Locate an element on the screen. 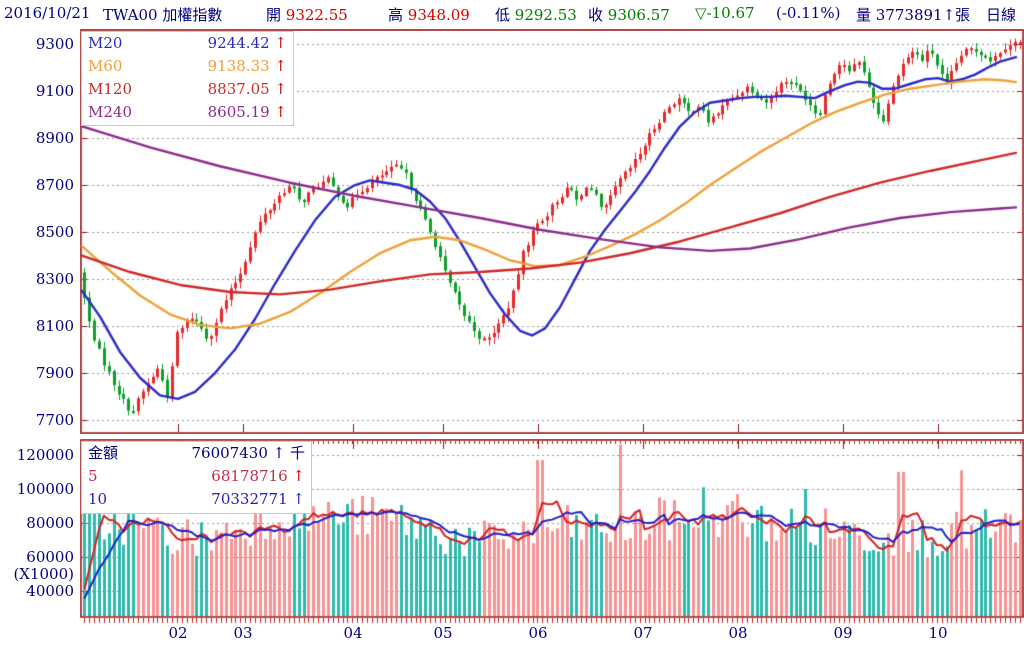 This screenshot has height=662, width=1024. ma-name: M60 is located at coordinates (105, 66).